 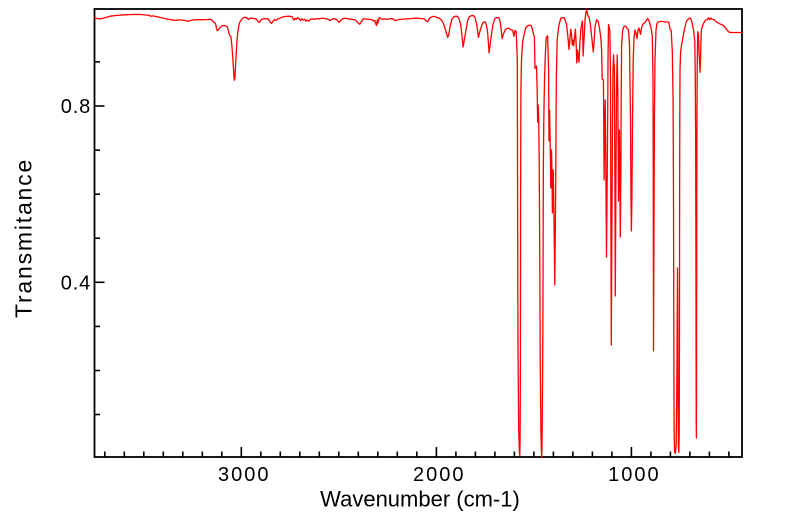 I want to click on svg-text: Wavenumber (cm-1), so click(x=420, y=499).